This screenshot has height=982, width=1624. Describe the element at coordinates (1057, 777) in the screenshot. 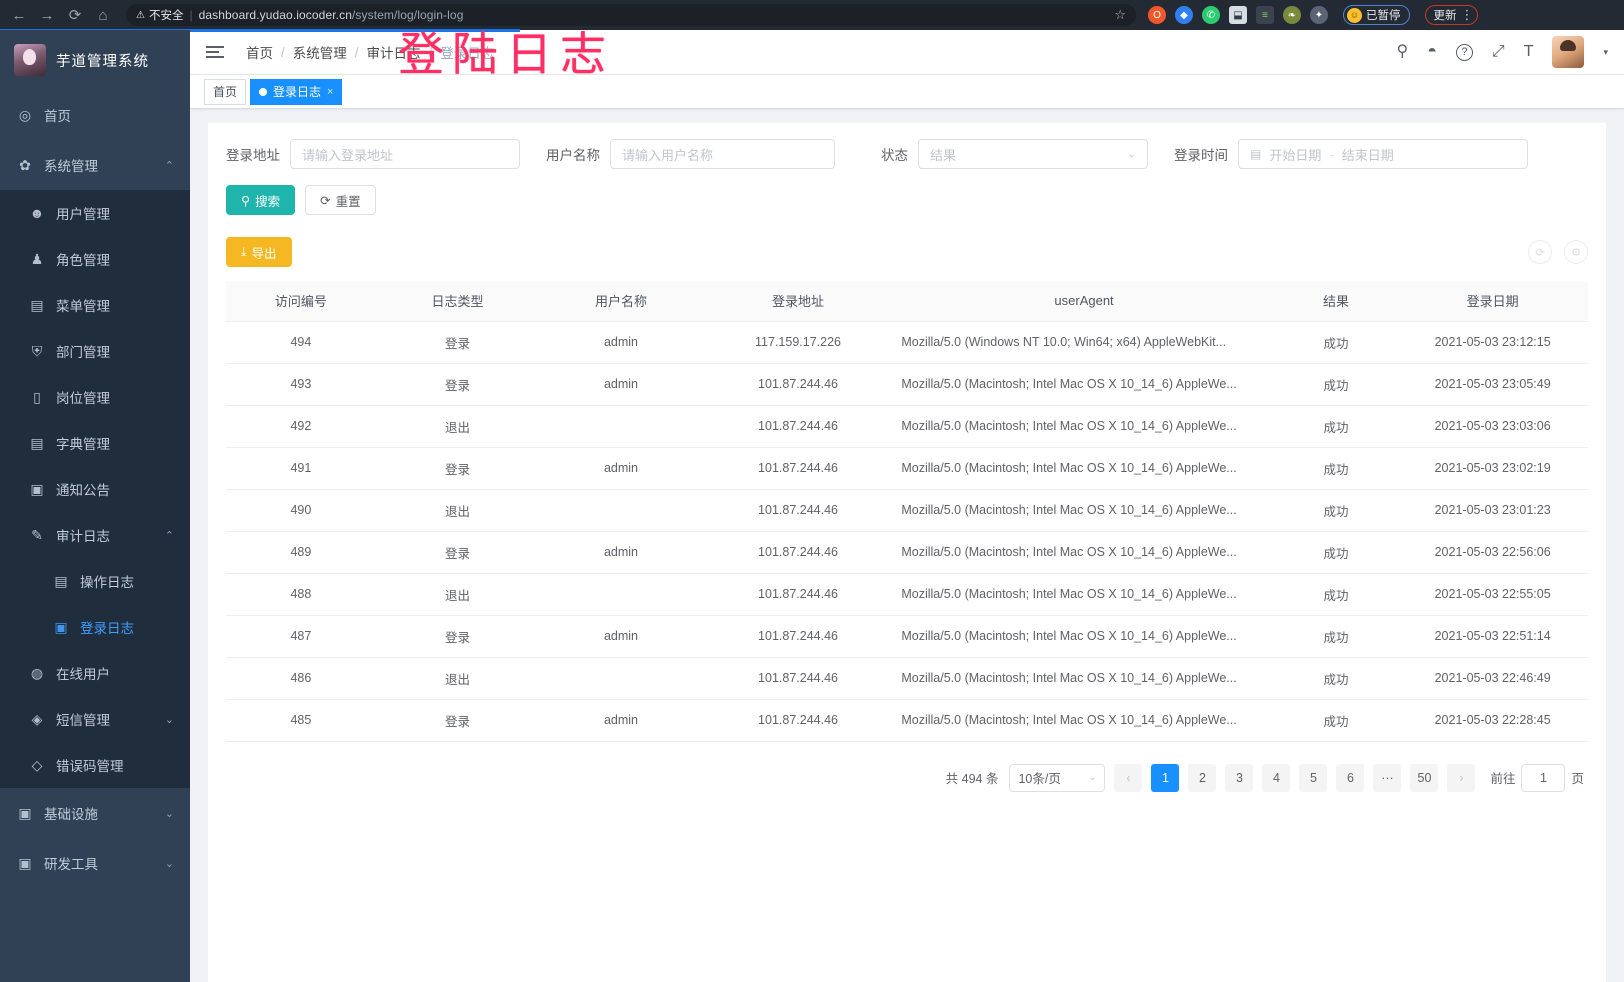

I see `page-size-select: 10条/页 ⌄` at that location.